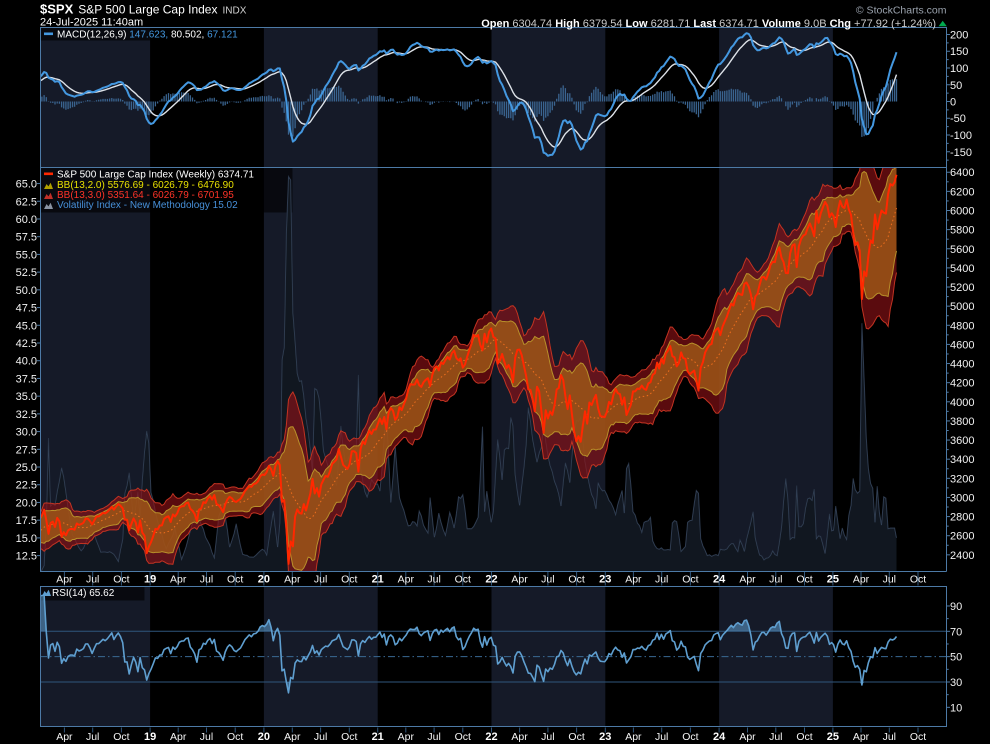  Describe the element at coordinates (962, 518) in the screenshot. I see `svg-text: 2800` at that location.